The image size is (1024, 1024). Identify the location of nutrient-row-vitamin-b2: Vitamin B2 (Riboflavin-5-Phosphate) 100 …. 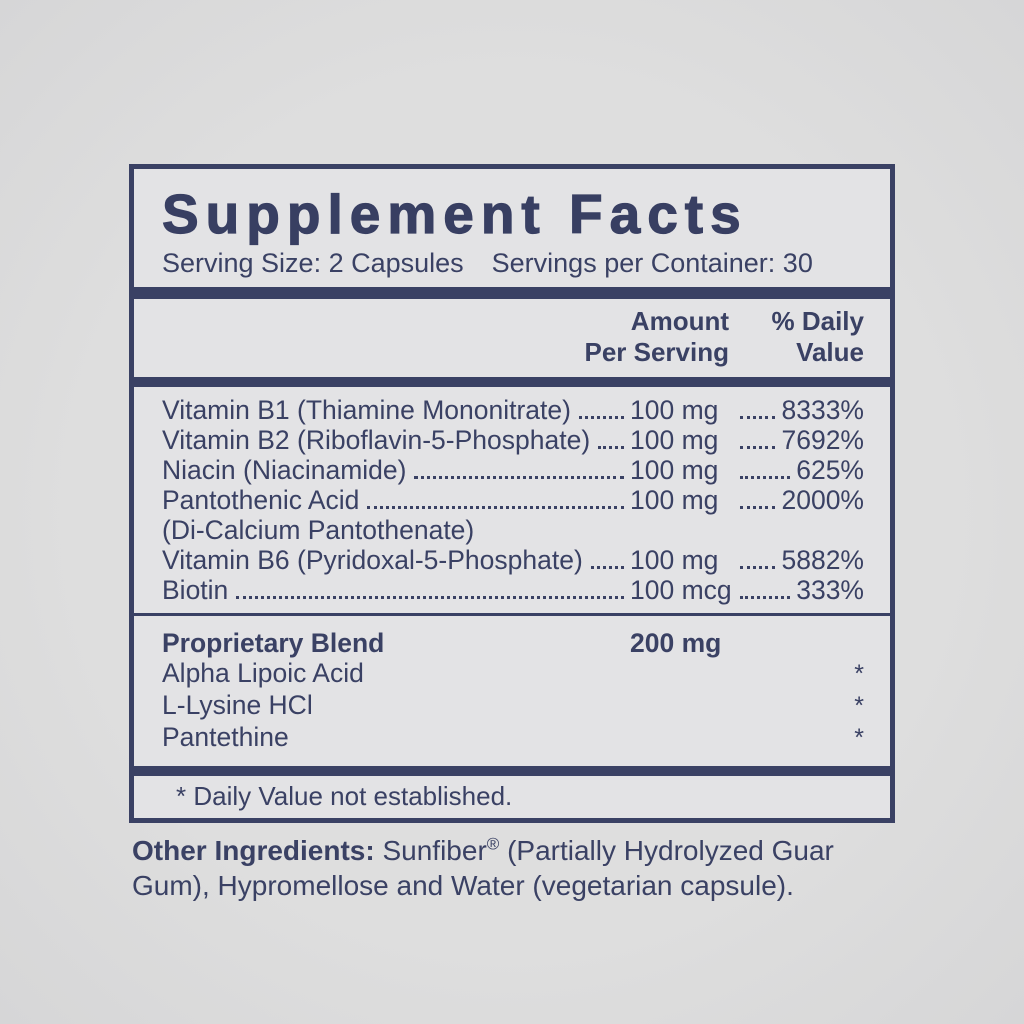
(513, 440).